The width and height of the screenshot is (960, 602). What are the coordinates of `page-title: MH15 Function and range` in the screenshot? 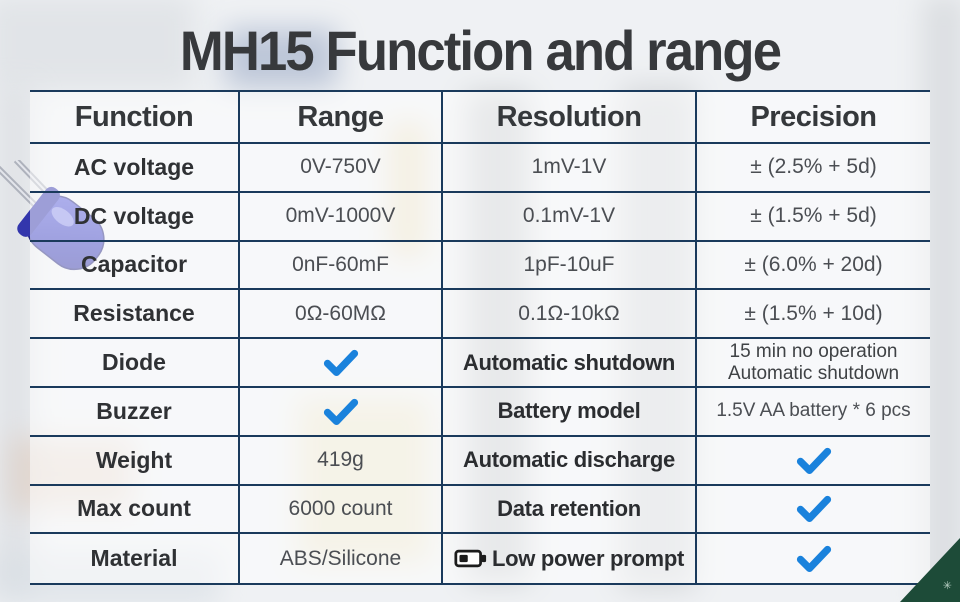 It's located at (480, 50).